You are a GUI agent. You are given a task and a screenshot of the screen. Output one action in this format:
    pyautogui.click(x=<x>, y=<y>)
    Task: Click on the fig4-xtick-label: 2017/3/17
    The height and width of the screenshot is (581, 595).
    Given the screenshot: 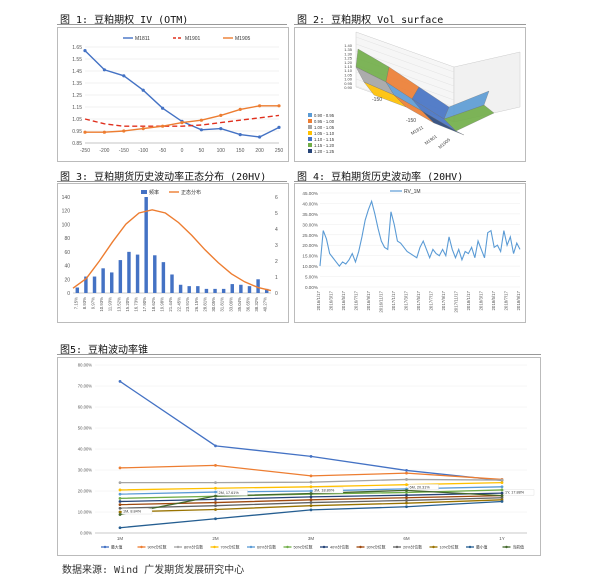 What is the action you would take?
    pyautogui.click(x=406, y=300)
    